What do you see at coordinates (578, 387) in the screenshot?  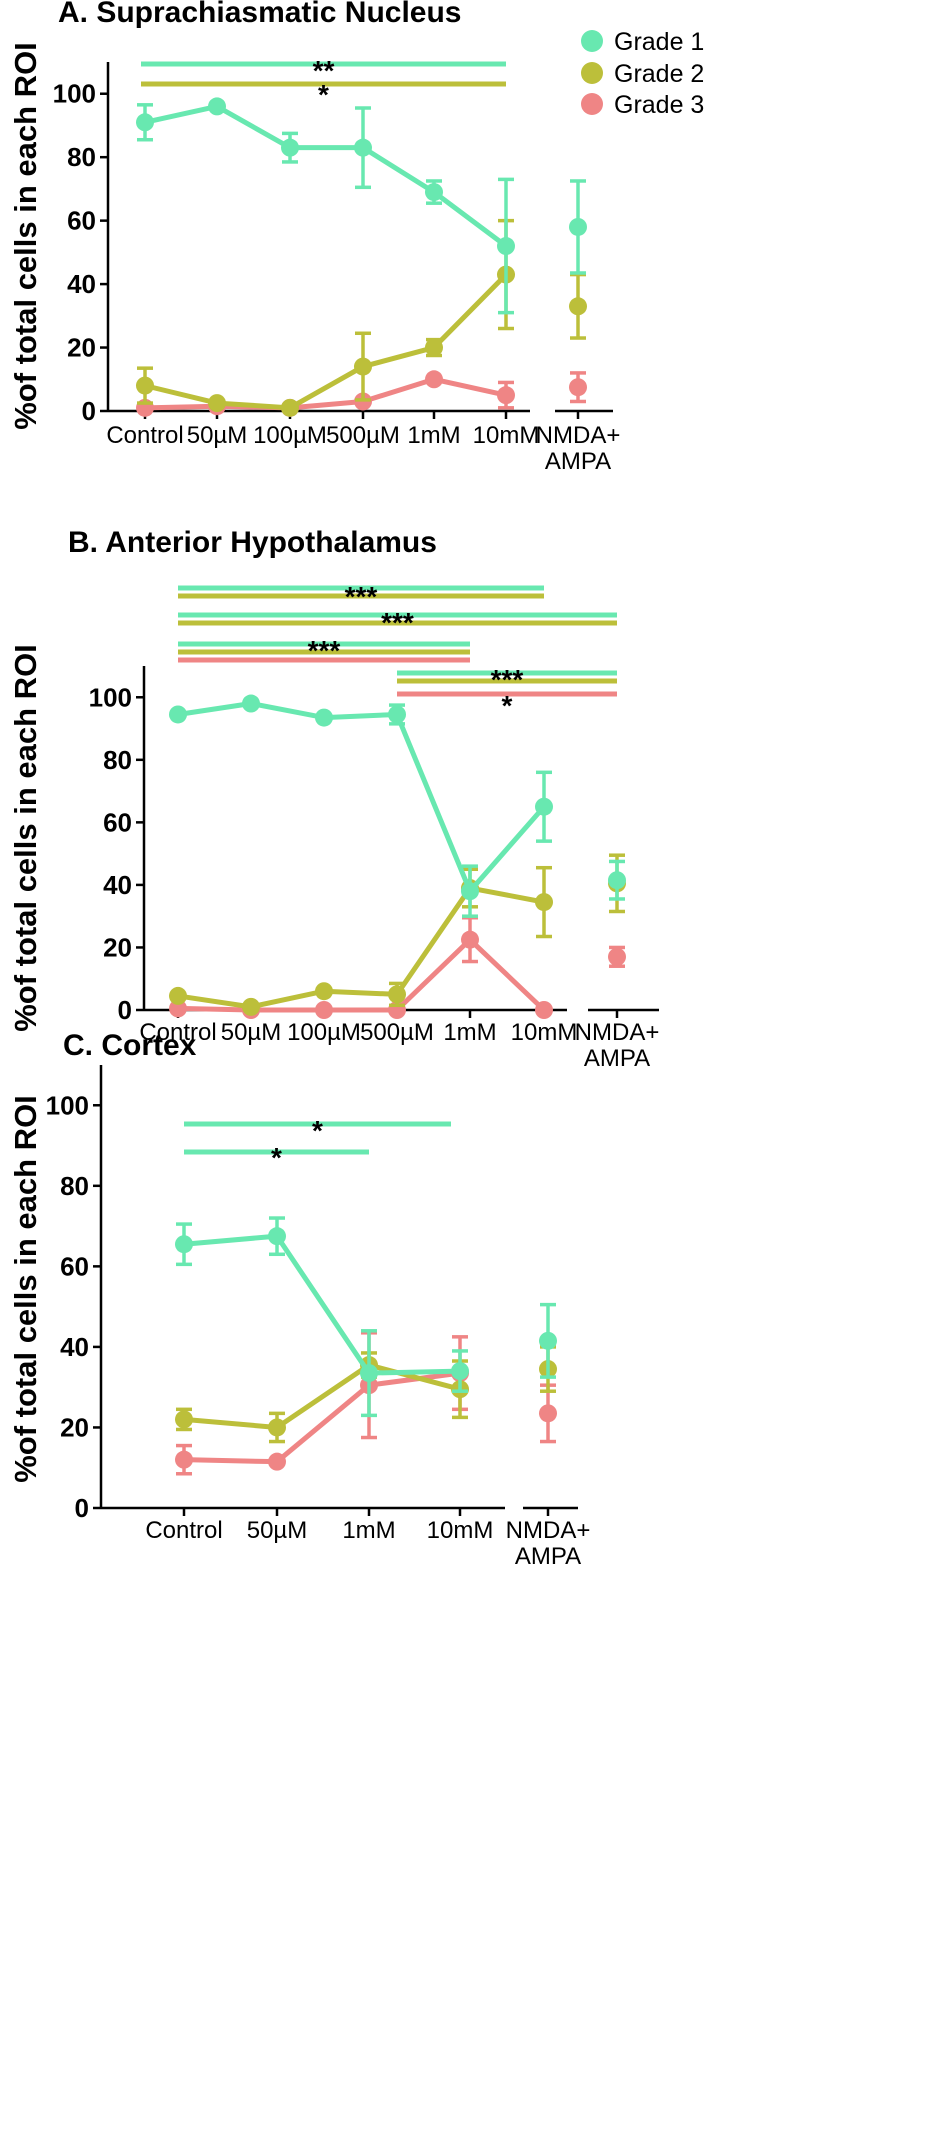 I see `data-point-grade-3-nmda-ampa` at bounding box center [578, 387].